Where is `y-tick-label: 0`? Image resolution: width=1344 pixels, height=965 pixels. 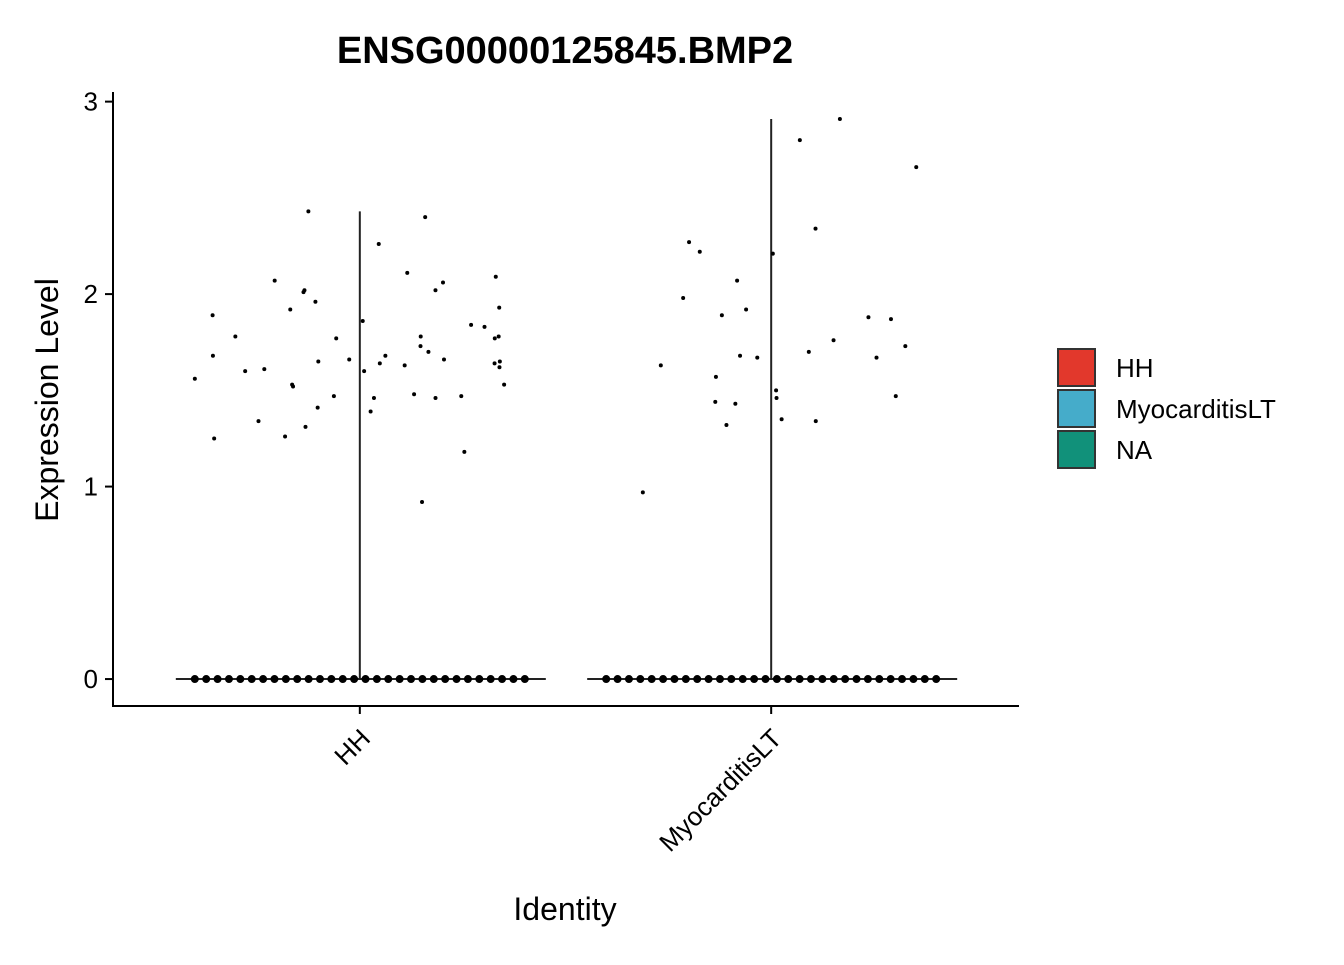 y-tick-label: 0 is located at coordinates (91, 679).